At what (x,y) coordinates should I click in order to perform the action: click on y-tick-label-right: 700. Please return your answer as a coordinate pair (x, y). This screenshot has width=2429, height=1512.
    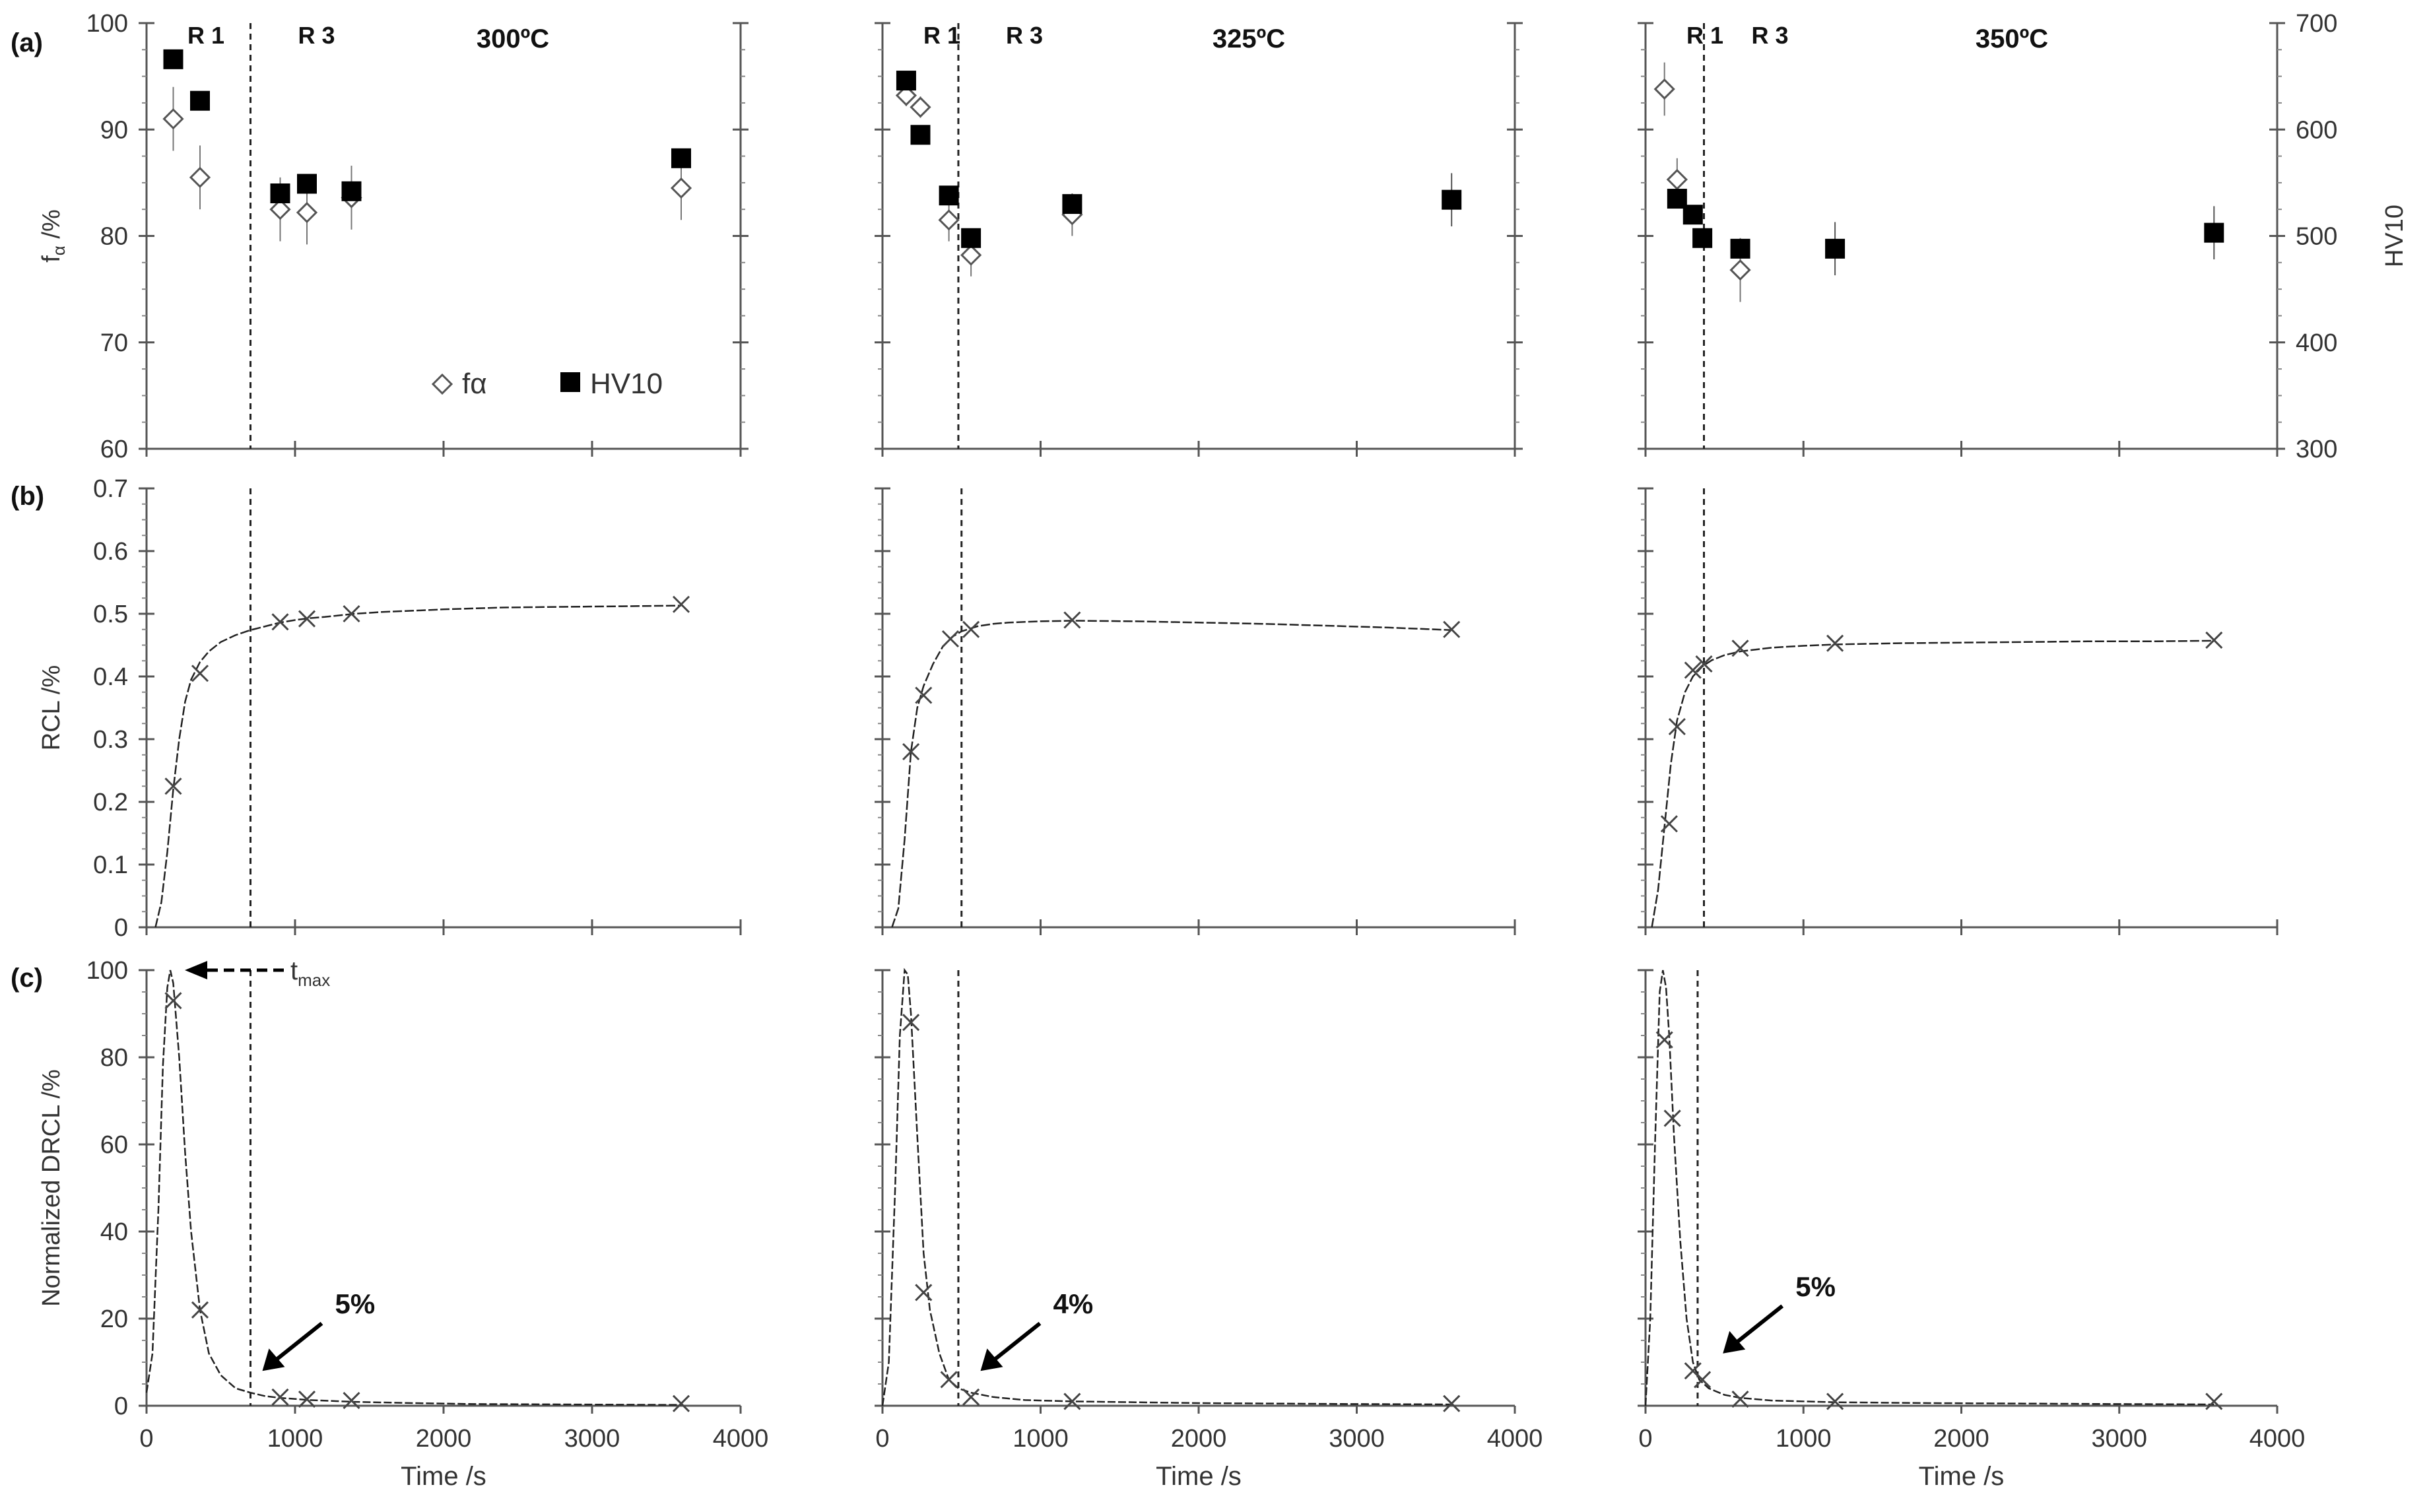
    Looking at the image, I should click on (2316, 24).